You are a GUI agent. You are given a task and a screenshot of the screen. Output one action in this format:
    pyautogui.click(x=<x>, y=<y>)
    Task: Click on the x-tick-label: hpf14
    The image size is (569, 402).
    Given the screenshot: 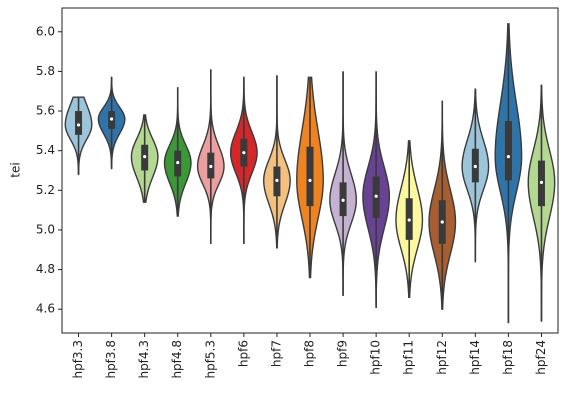 What is the action you would take?
    pyautogui.click(x=475, y=357)
    